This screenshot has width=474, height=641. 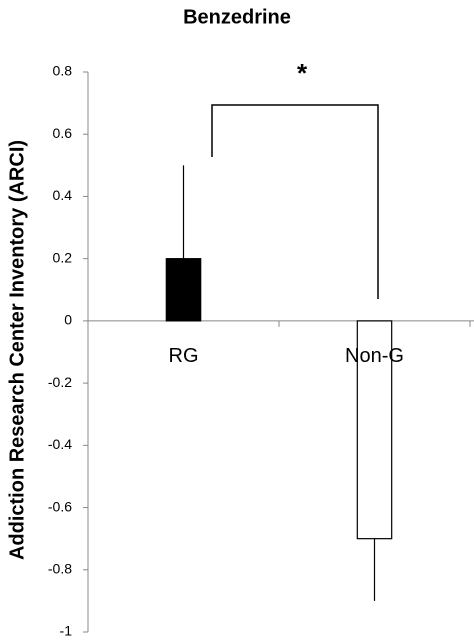 What do you see at coordinates (63, 71) in the screenshot?
I see `y-tick-label: 0.8` at bounding box center [63, 71].